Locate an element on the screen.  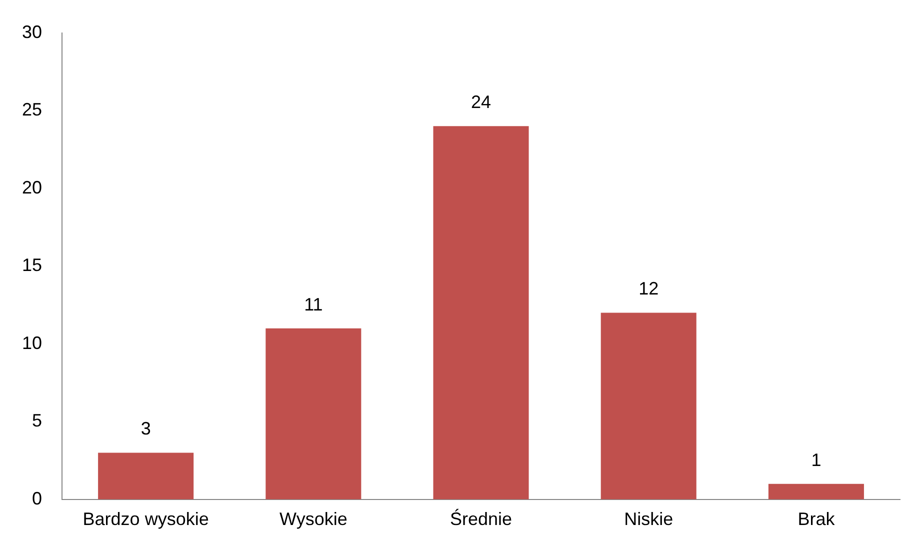
x-tick-label: Średnie is located at coordinates (481, 519).